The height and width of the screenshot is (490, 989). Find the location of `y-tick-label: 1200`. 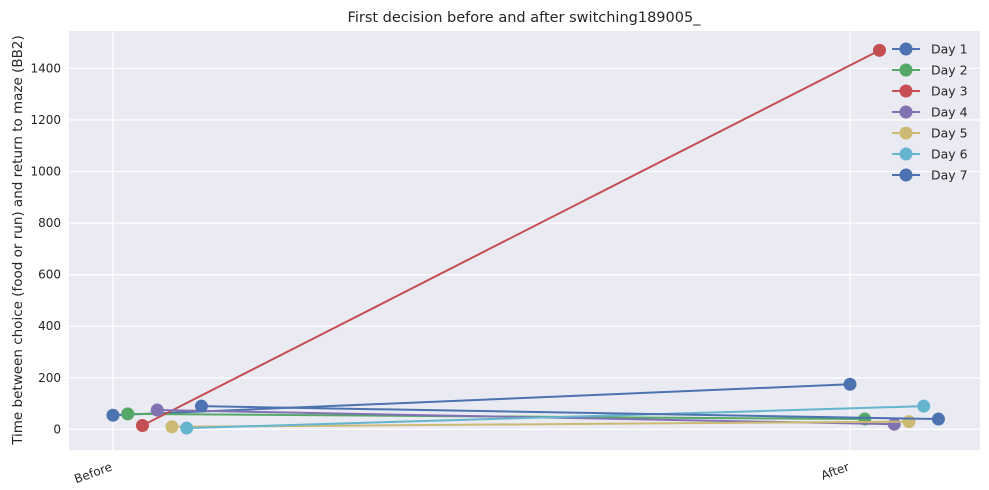

y-tick-label: 1200 is located at coordinates (45, 120).